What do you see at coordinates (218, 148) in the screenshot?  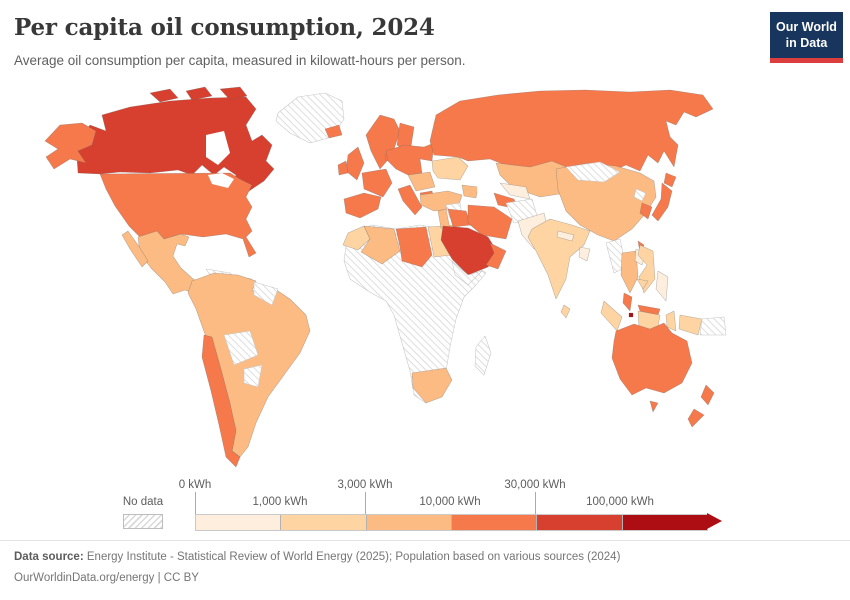 I see `hudson-bay` at bounding box center [218, 148].